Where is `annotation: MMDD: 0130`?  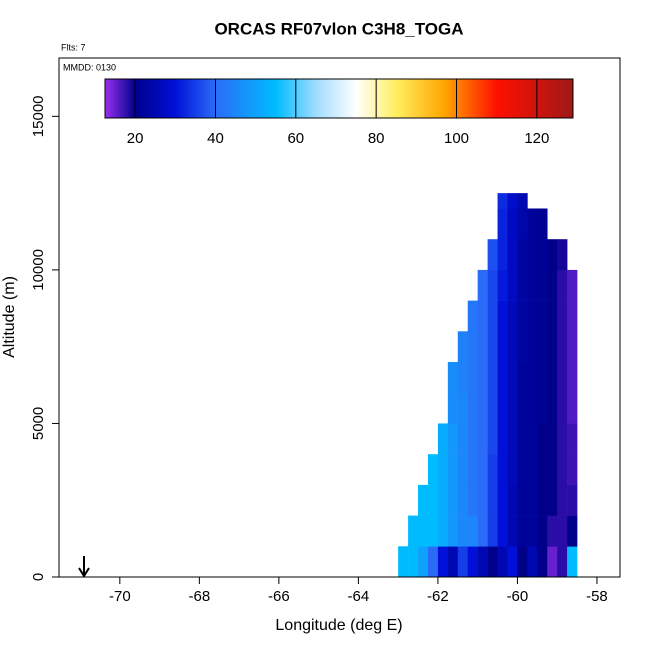
annotation: MMDD: 0130 is located at coordinates (89, 67).